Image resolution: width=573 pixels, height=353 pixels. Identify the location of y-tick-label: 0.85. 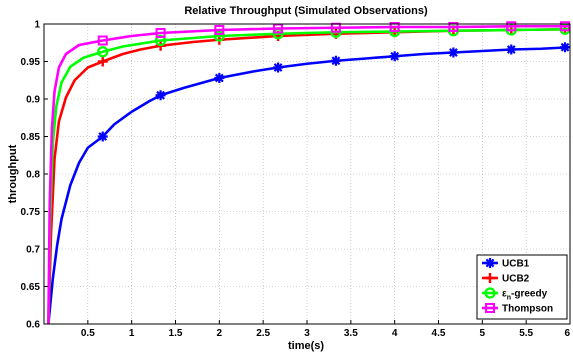
(31, 137).